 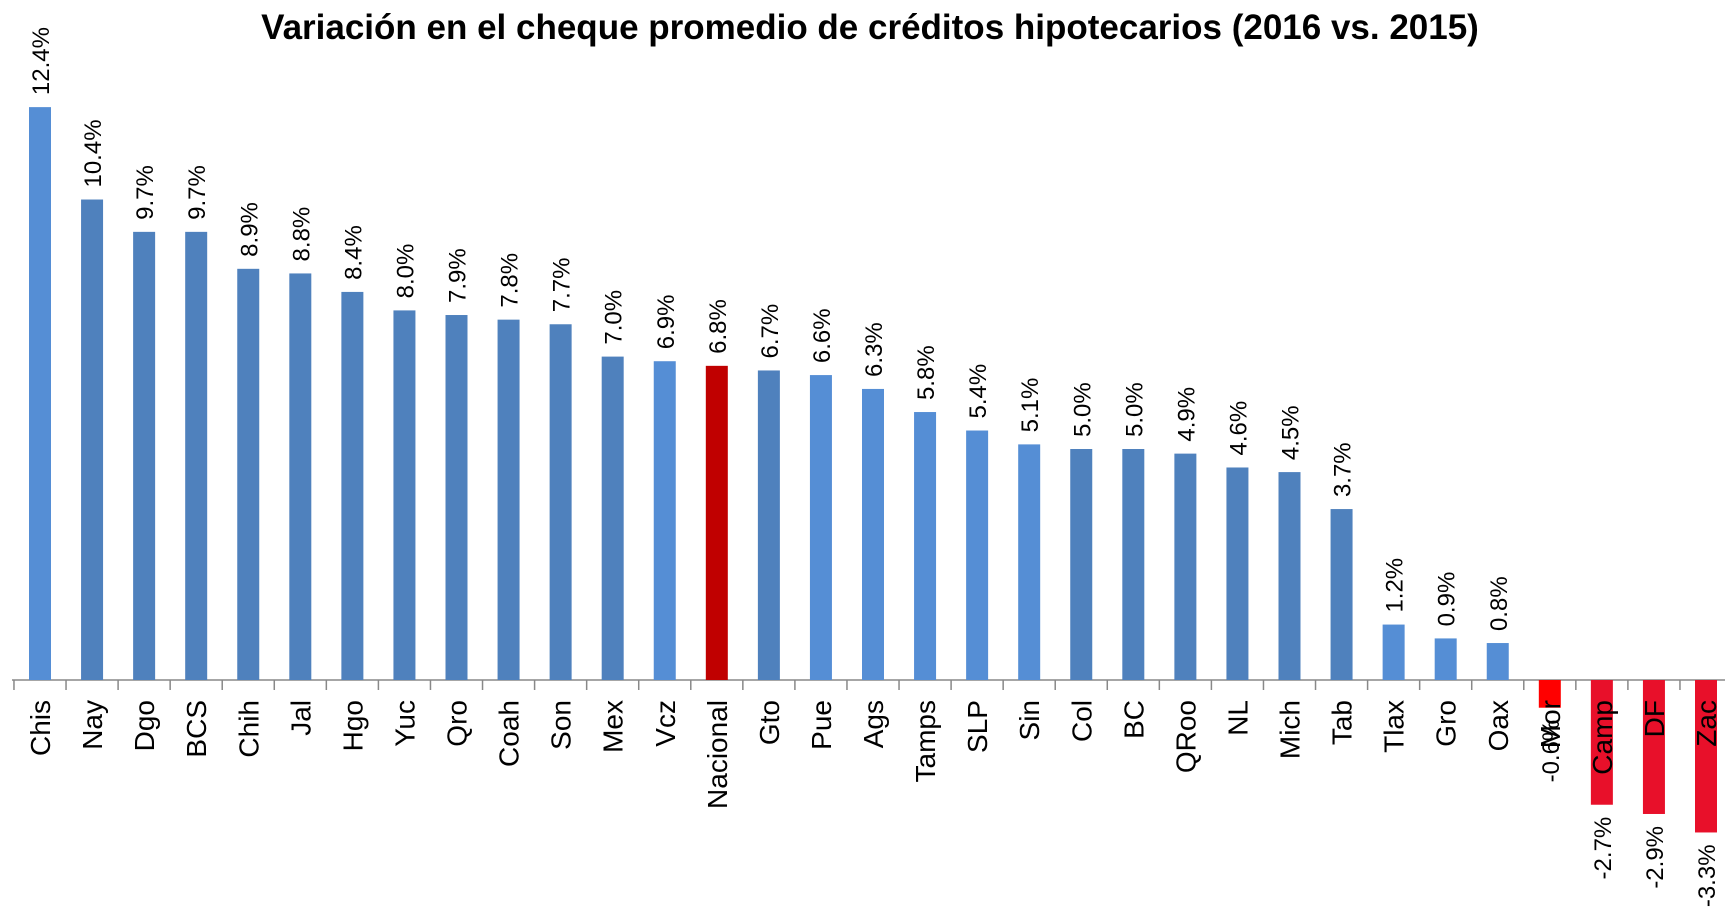 I want to click on x-tick-label: Qro, so click(x=457, y=723).